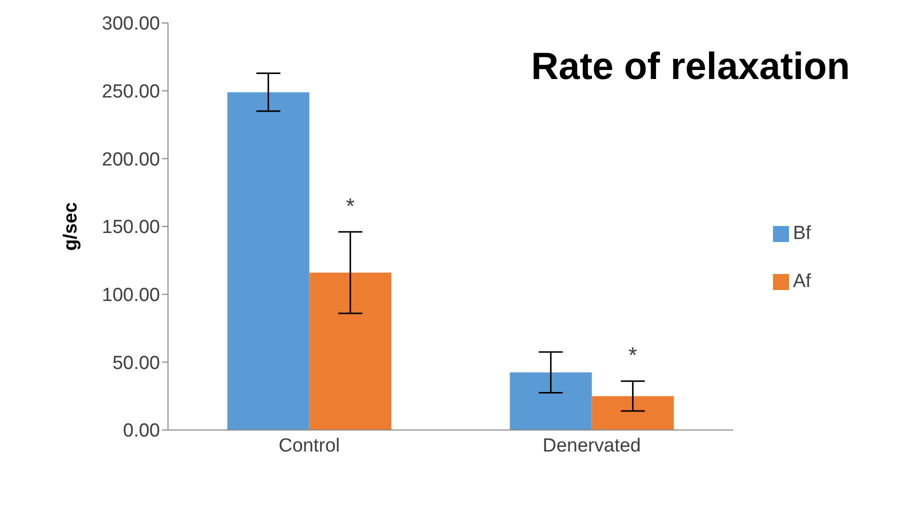 This screenshot has width=920, height=511. I want to click on x-tick-label: Control, so click(309, 445).